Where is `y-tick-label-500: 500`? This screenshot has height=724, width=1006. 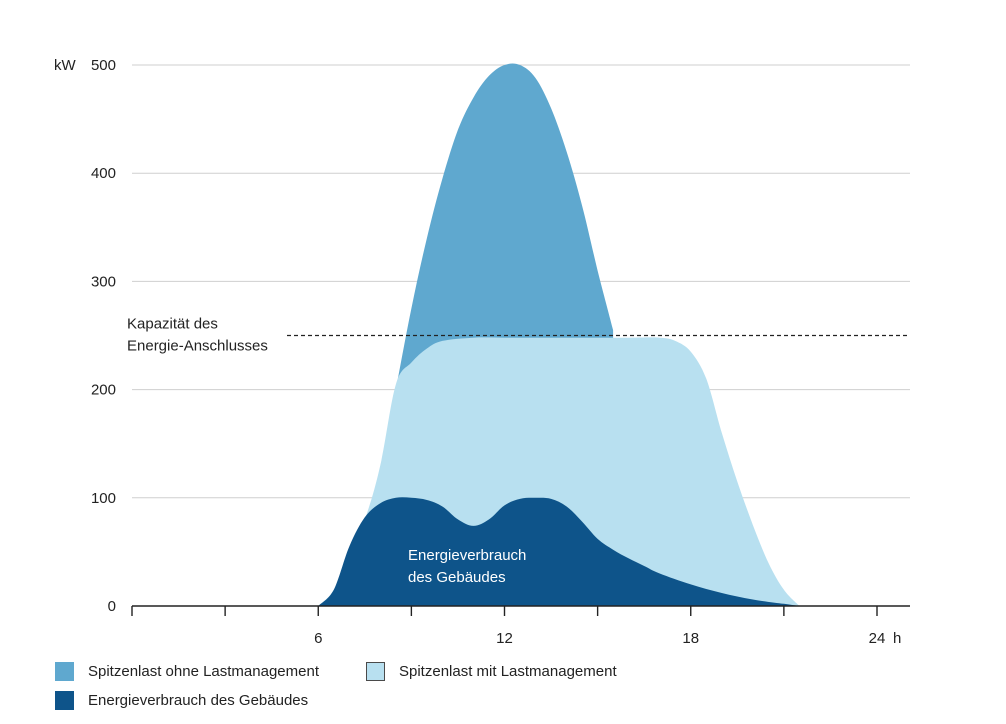
y-tick-label-500: 500 is located at coordinates (103, 65).